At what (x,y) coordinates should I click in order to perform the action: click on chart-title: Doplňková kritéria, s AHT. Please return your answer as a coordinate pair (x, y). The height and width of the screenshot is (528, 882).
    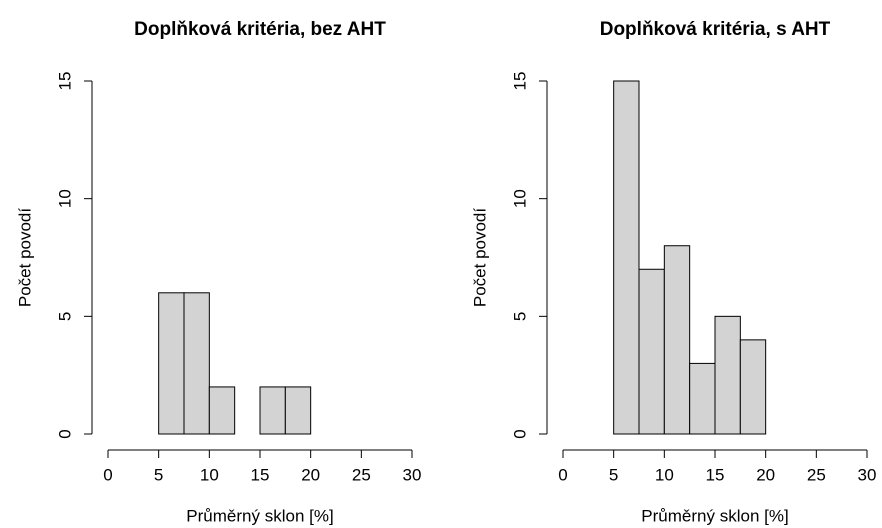
    Looking at the image, I should click on (715, 29).